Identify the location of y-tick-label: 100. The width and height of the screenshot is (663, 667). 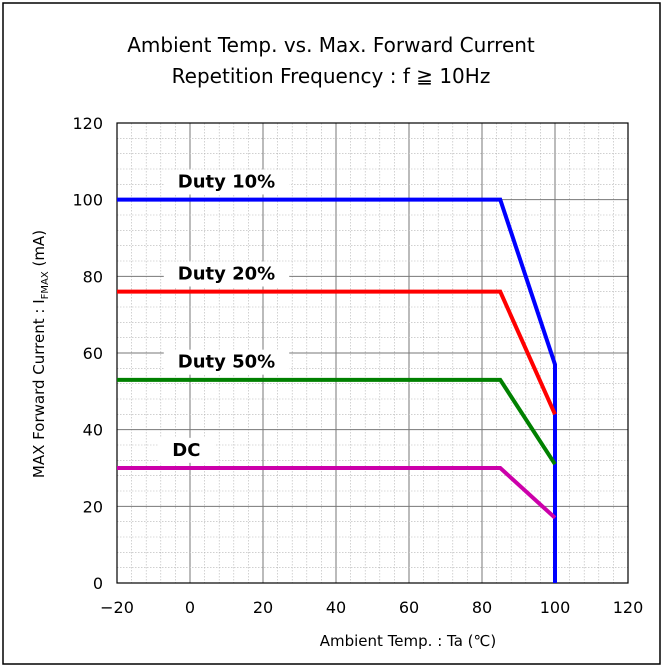
(87, 200).